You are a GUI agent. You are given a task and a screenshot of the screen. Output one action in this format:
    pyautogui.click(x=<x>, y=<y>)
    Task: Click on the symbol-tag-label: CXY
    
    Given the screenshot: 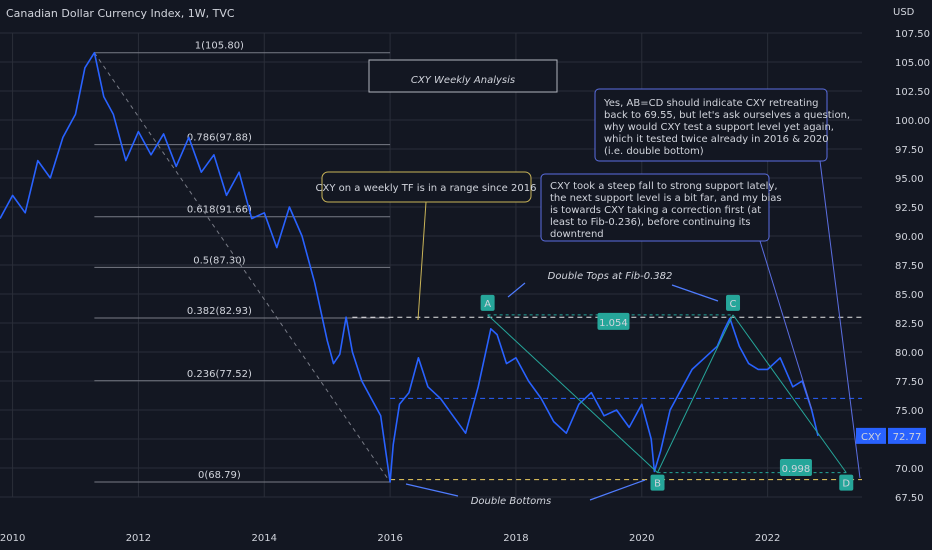 What is the action you would take?
    pyautogui.click(x=871, y=437)
    